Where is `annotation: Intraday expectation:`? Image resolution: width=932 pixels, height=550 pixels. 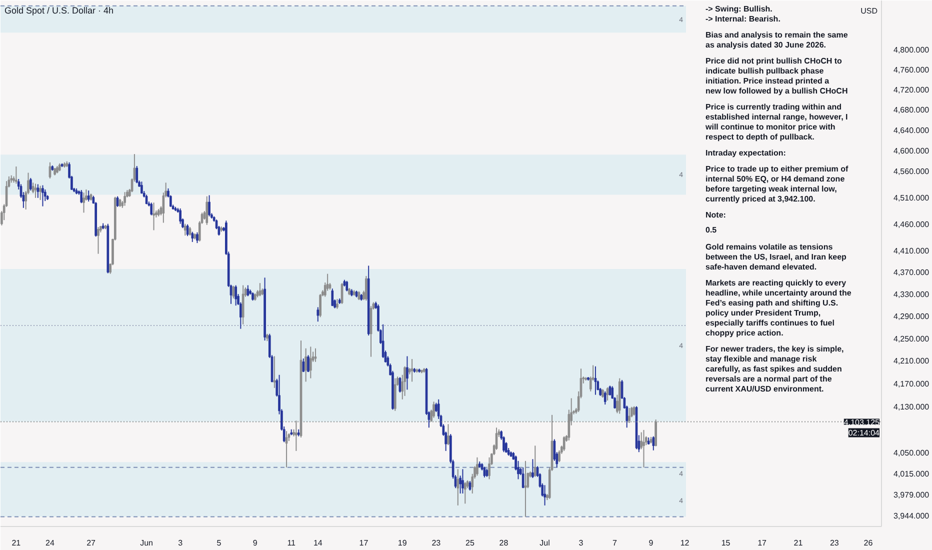
annotation: Intraday expectation: is located at coordinates (746, 153).